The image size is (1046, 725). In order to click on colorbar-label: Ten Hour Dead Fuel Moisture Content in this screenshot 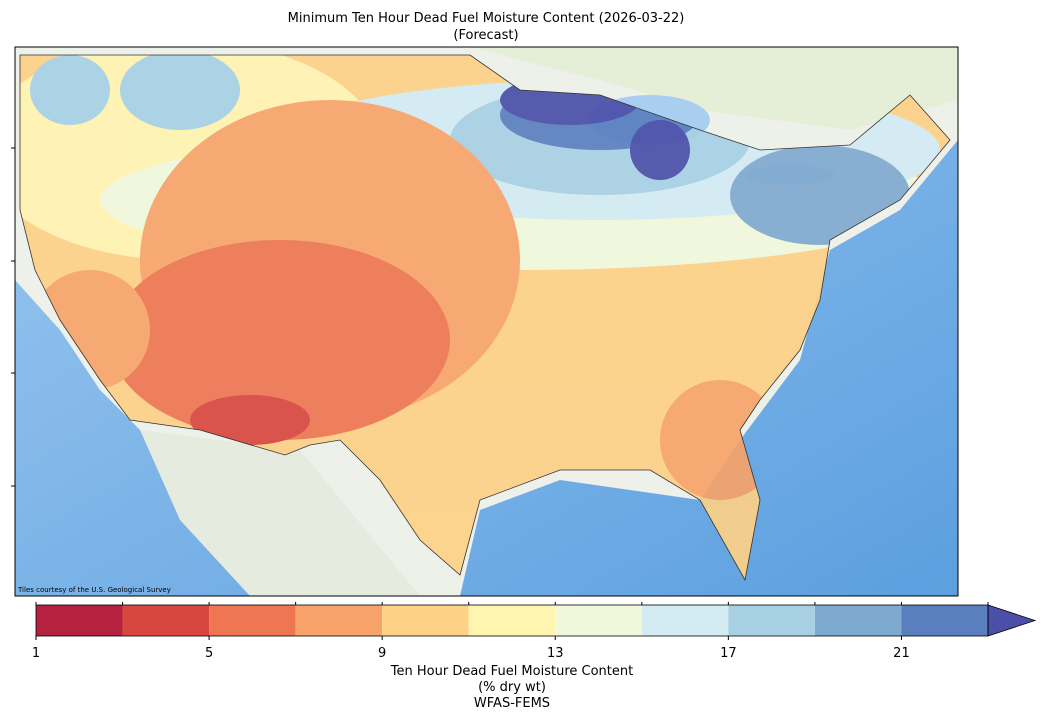, I will do `click(511, 671)`.